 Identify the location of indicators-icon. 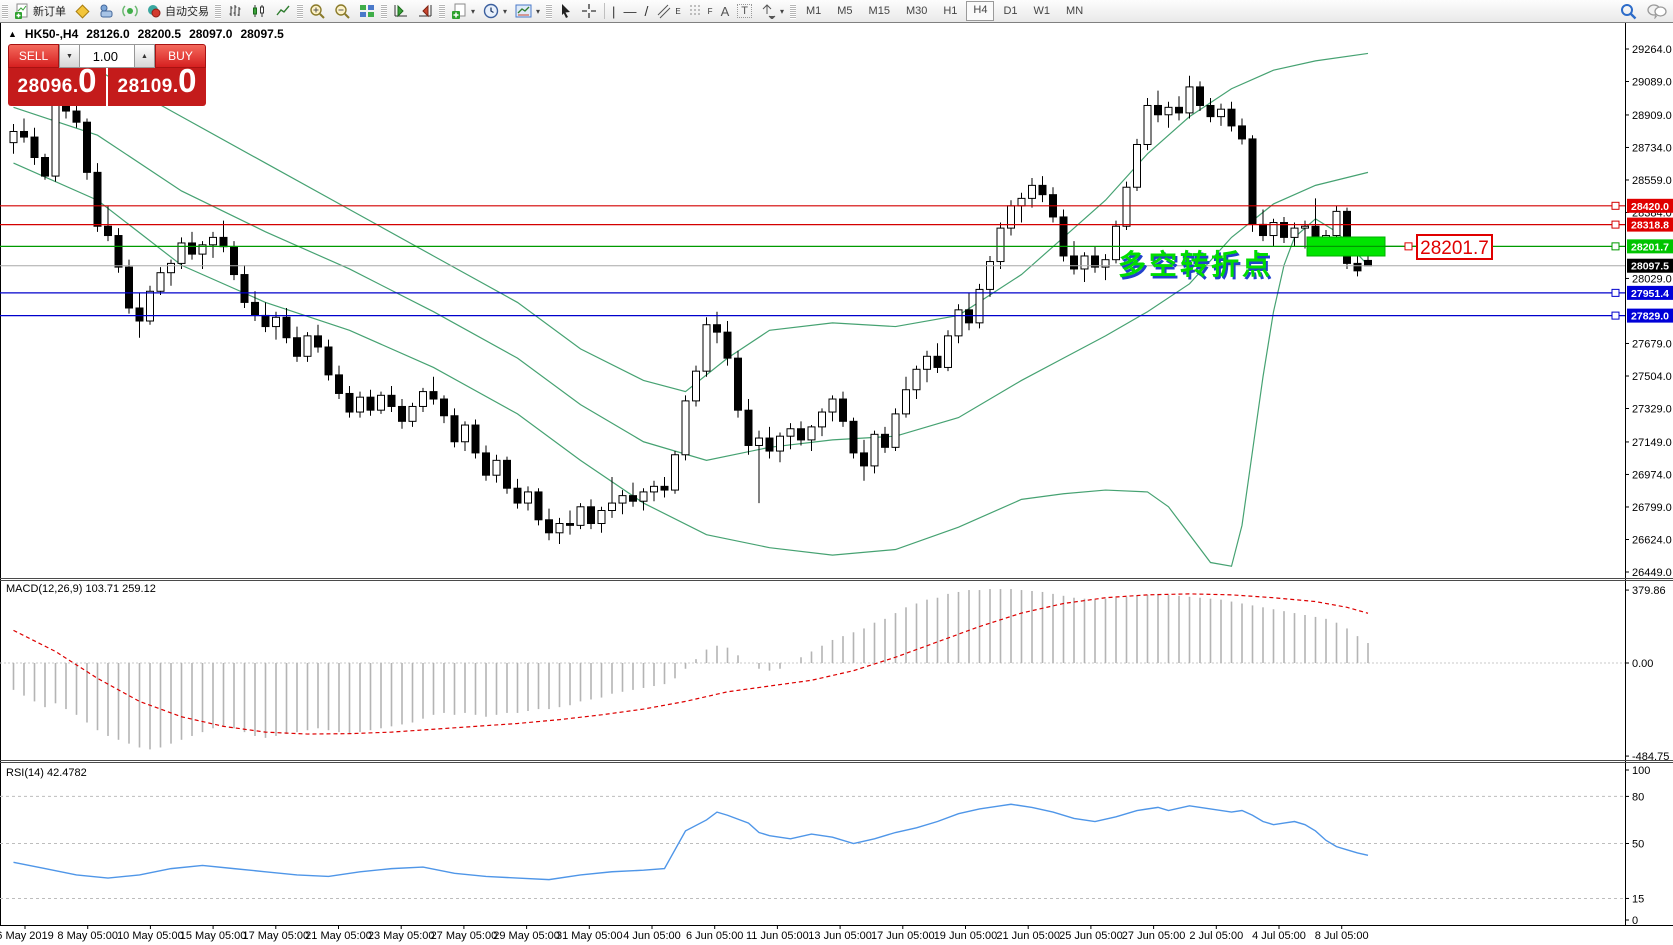
(459, 11).